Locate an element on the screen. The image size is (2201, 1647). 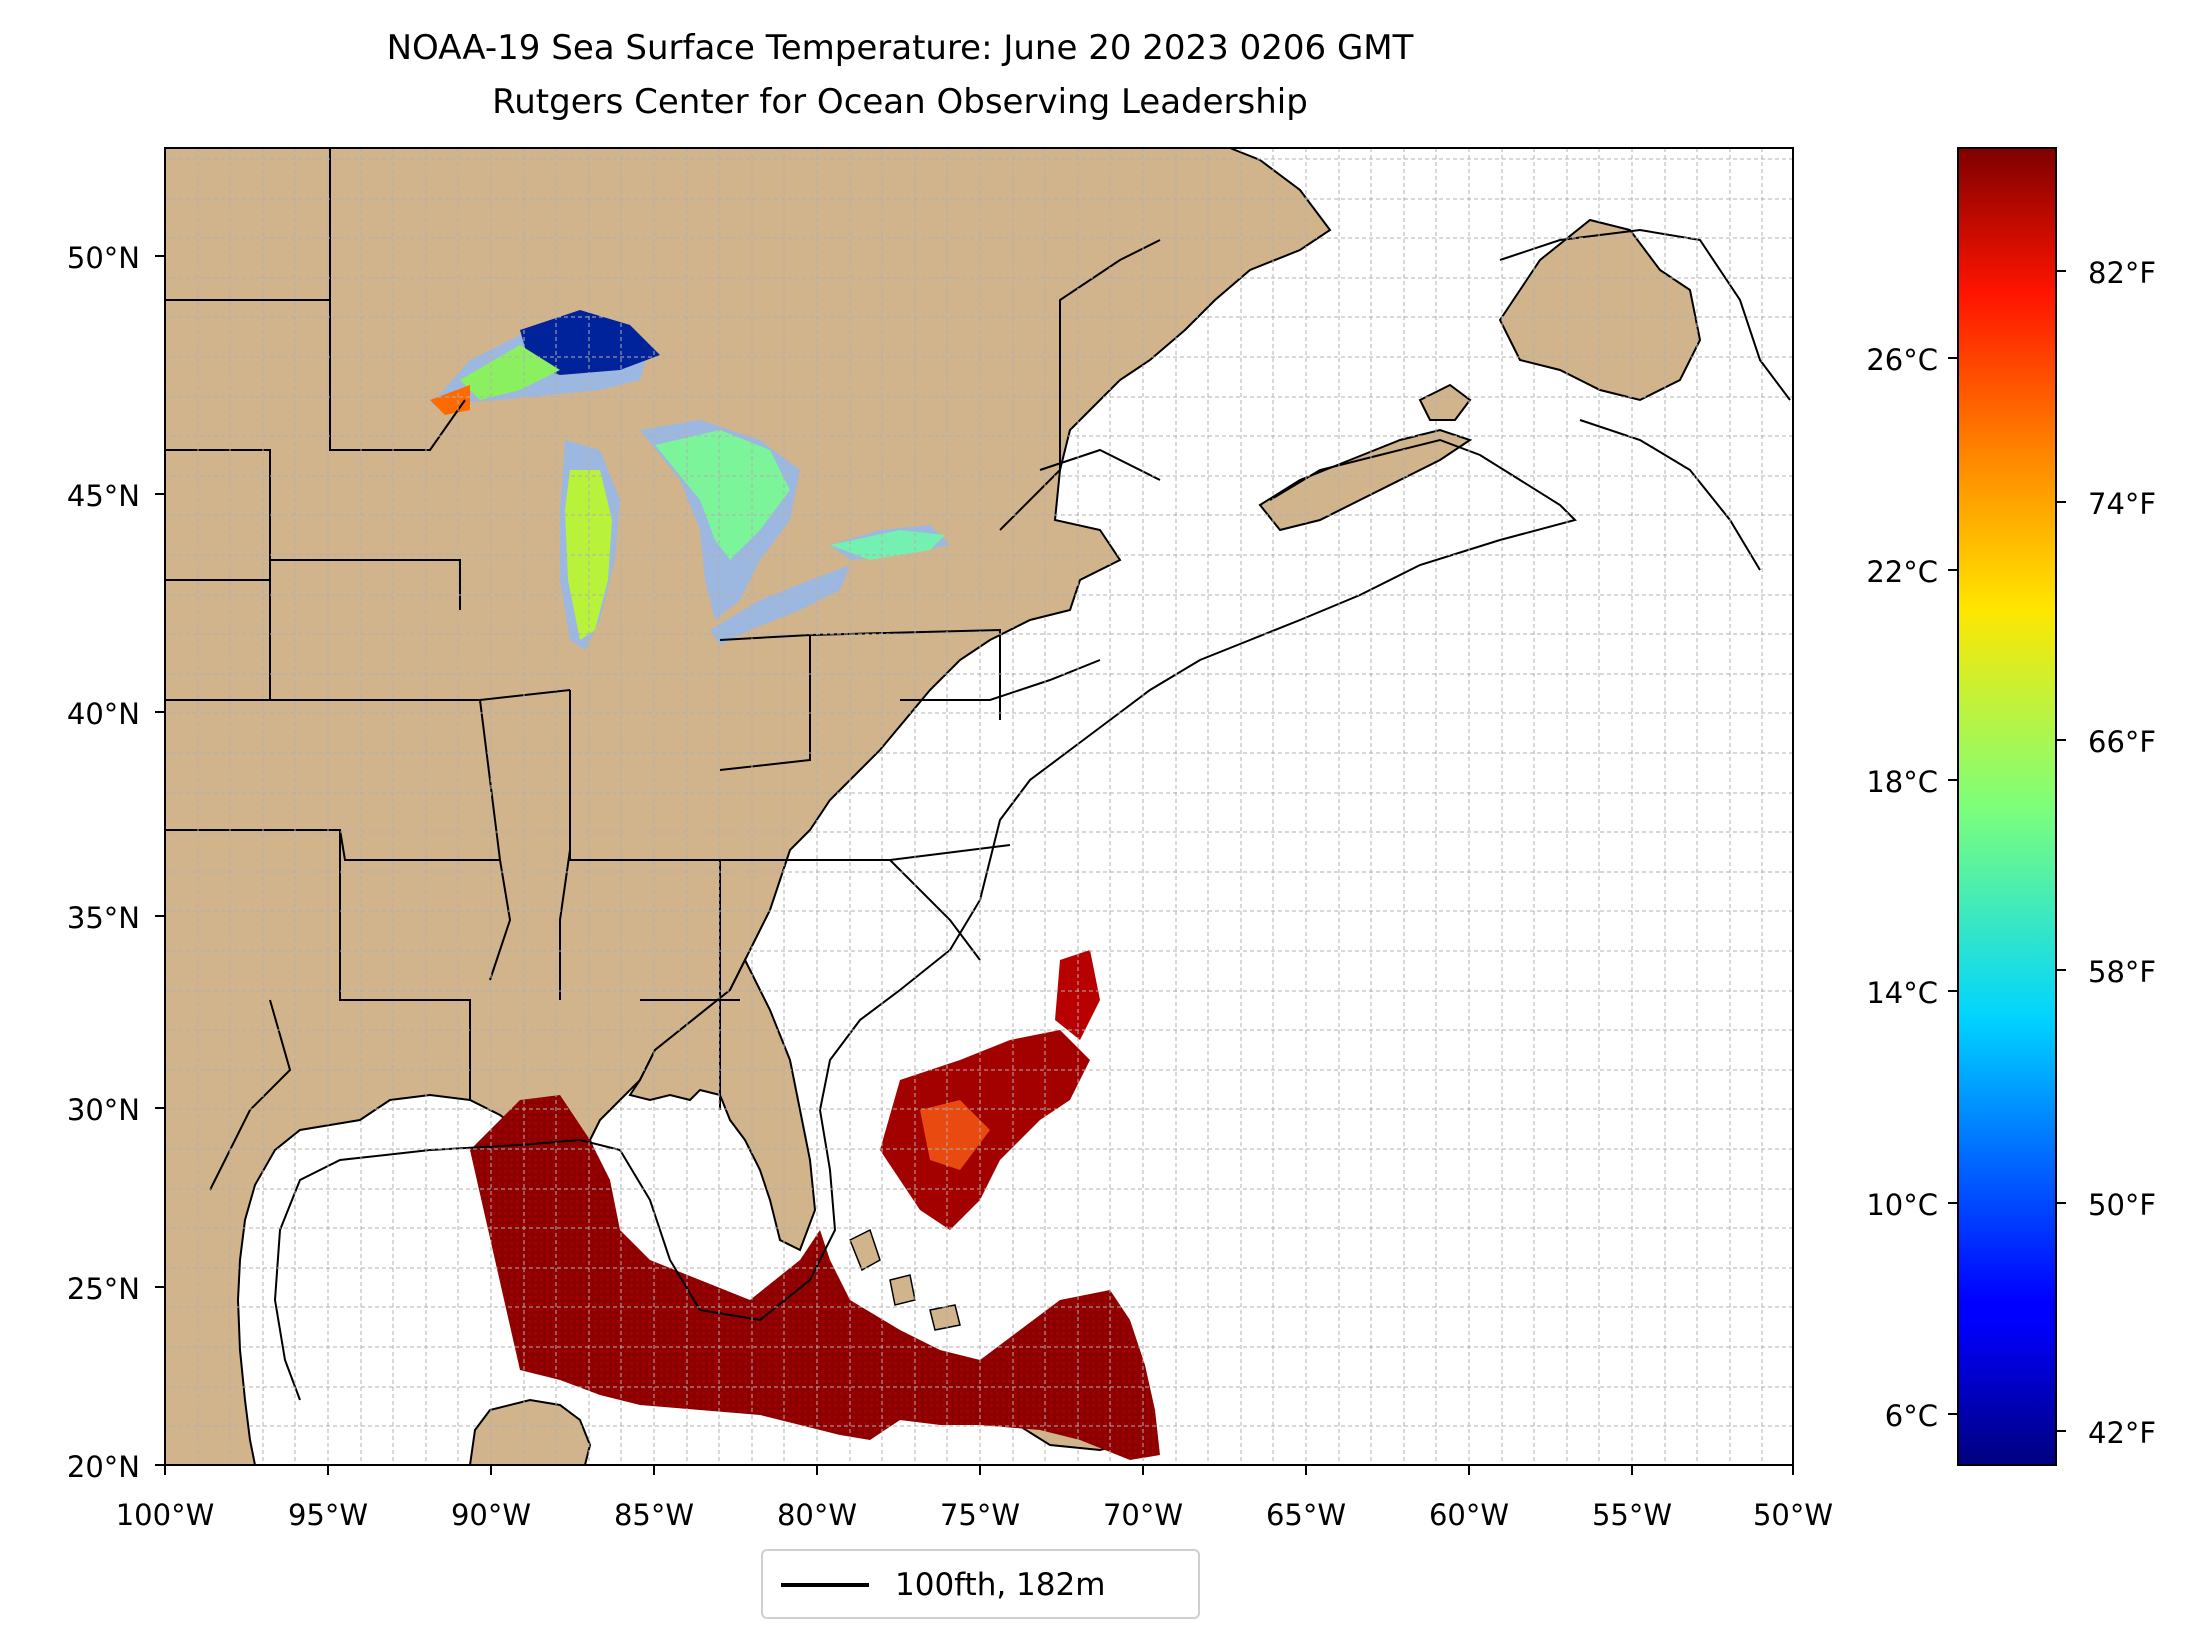
fahrenheit-label: 74°F is located at coordinates (2122, 504).